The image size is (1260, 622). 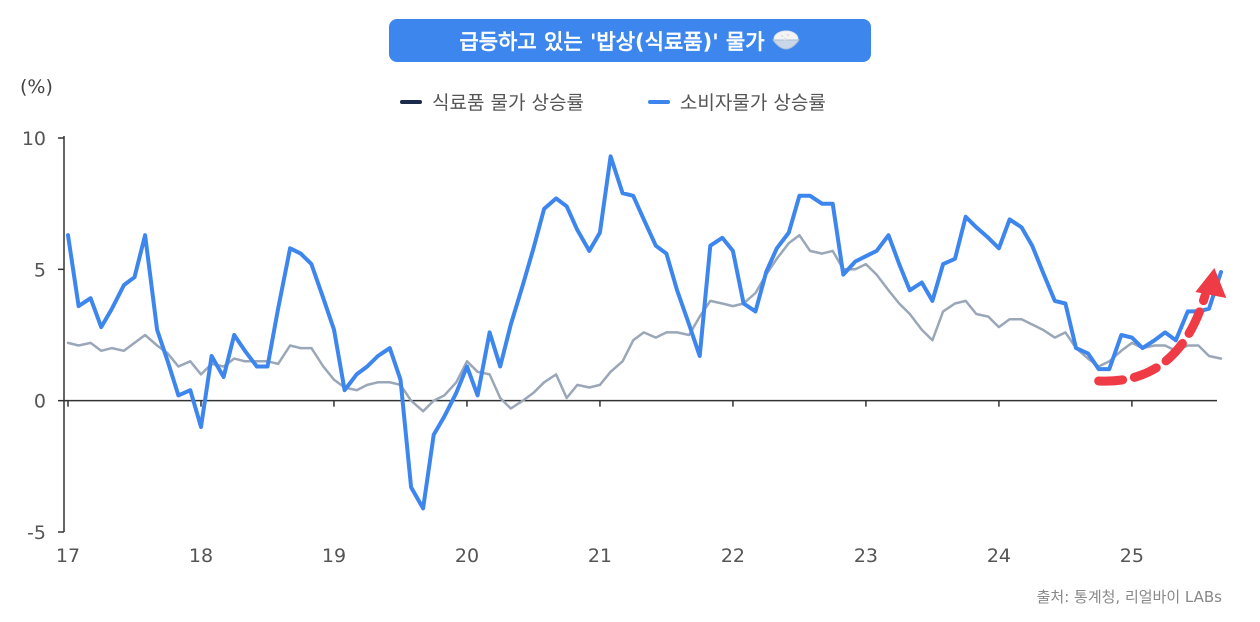 I want to click on legend-swatch-cpi, so click(x=658, y=101).